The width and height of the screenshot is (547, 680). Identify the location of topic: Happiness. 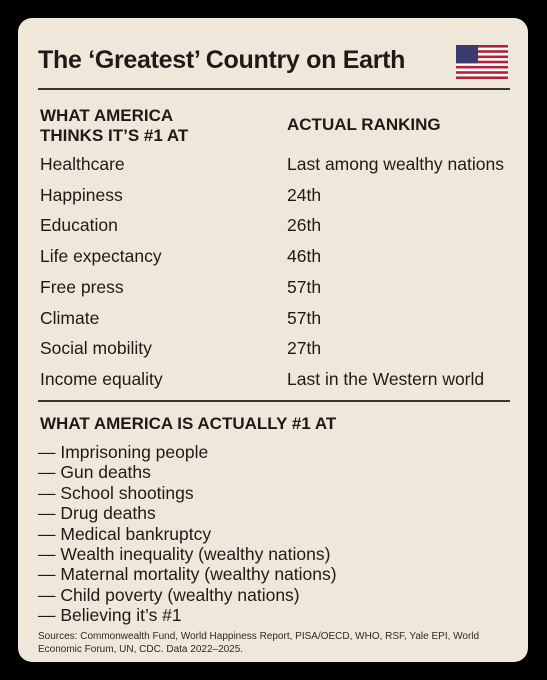
(81, 194).